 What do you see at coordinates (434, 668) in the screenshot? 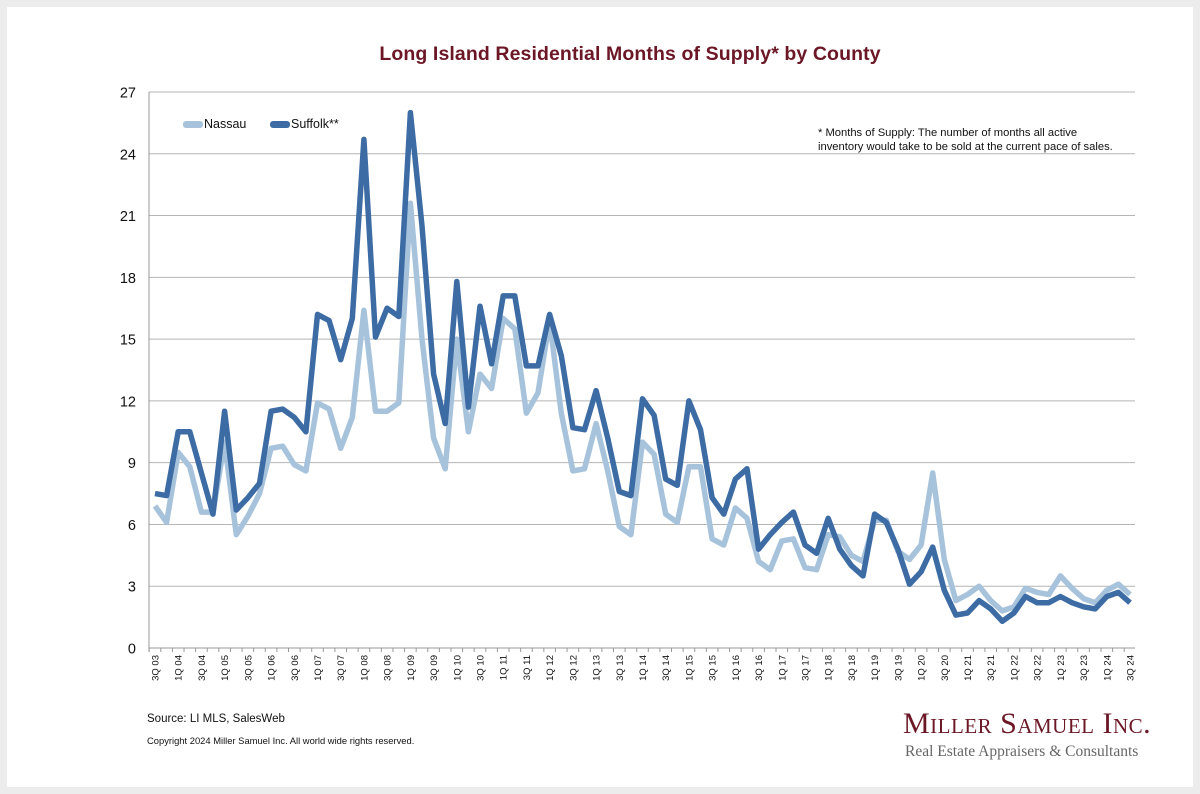
I see `x-tick-label: 3Q 09` at bounding box center [434, 668].